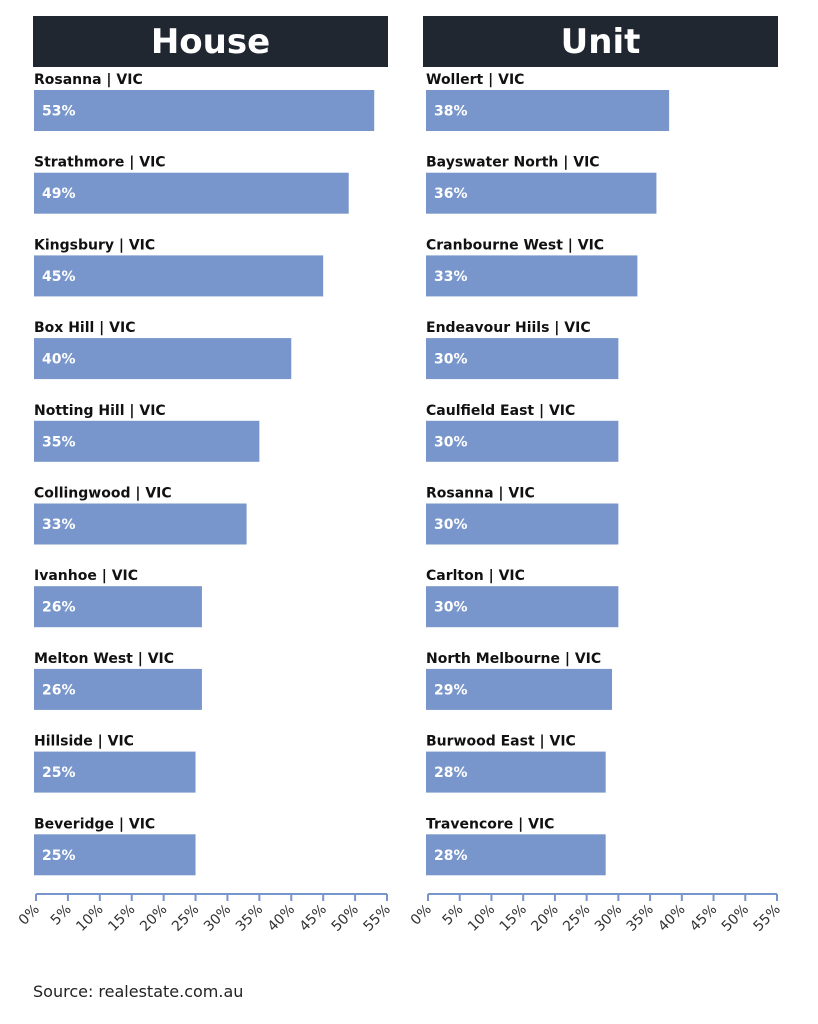 The height and width of the screenshot is (1024, 818). I want to click on unit-tick-label: 40%, so click(671, 918).